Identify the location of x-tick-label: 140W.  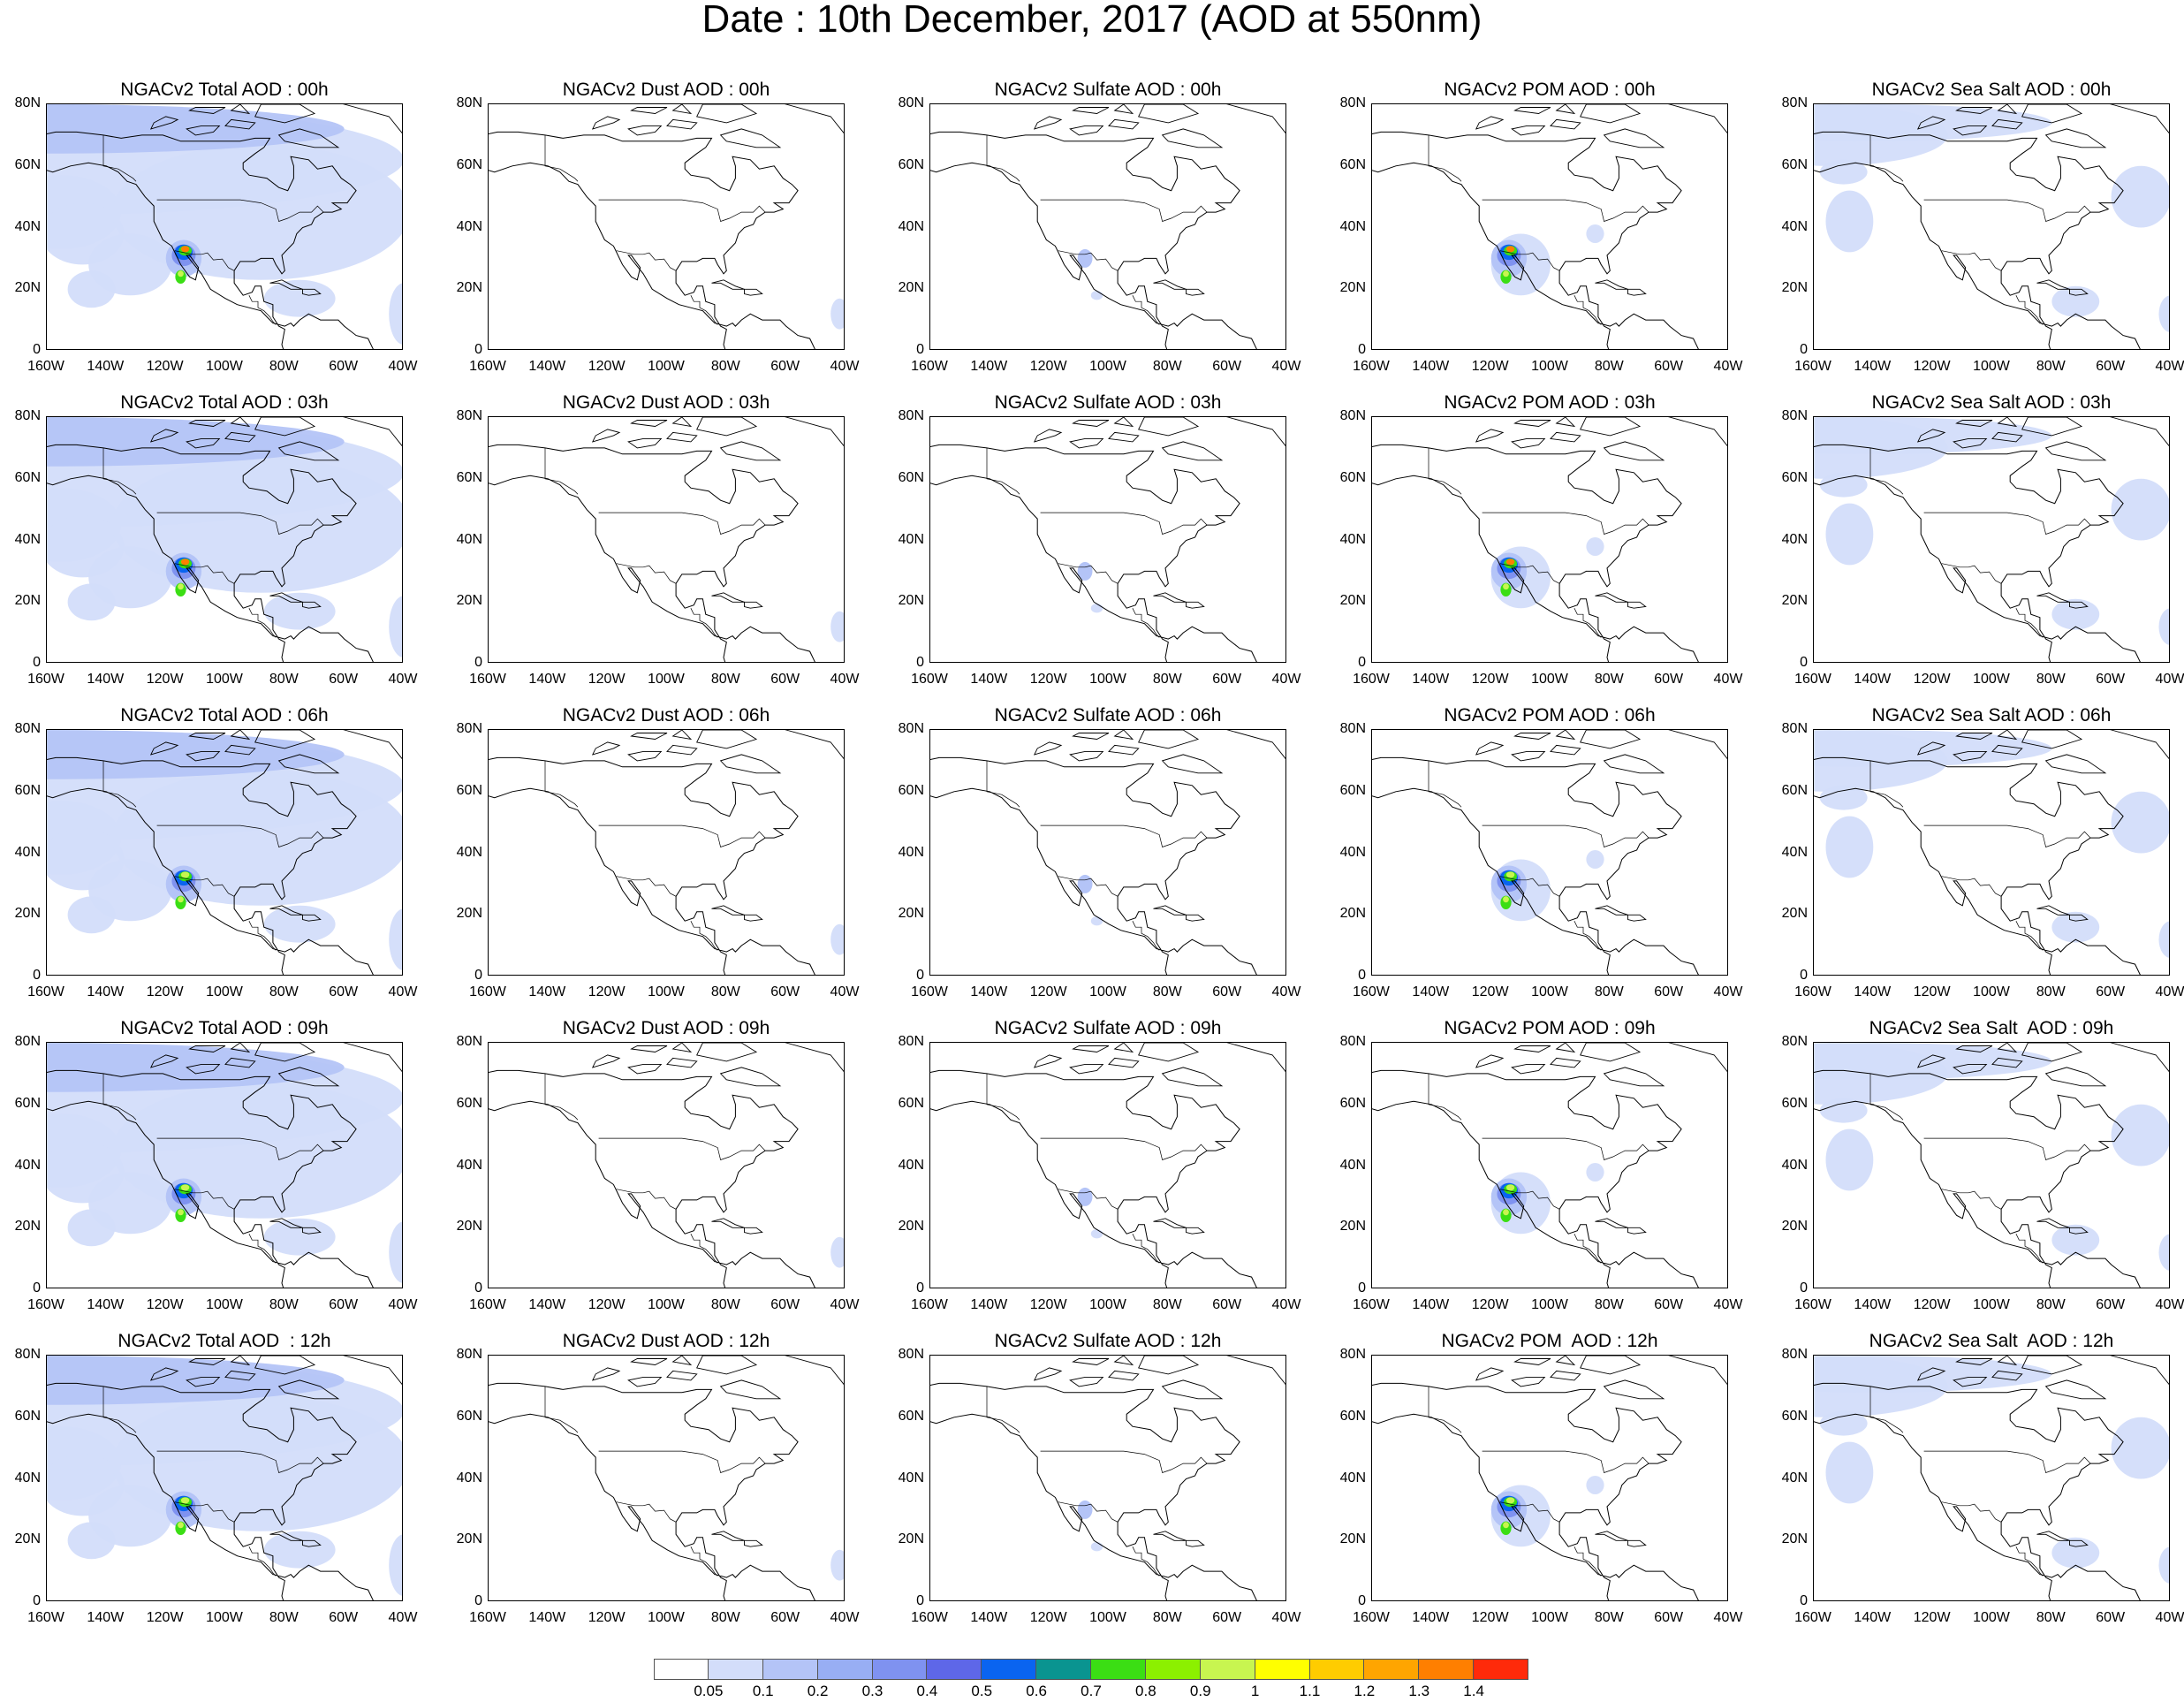
(1431, 1617).